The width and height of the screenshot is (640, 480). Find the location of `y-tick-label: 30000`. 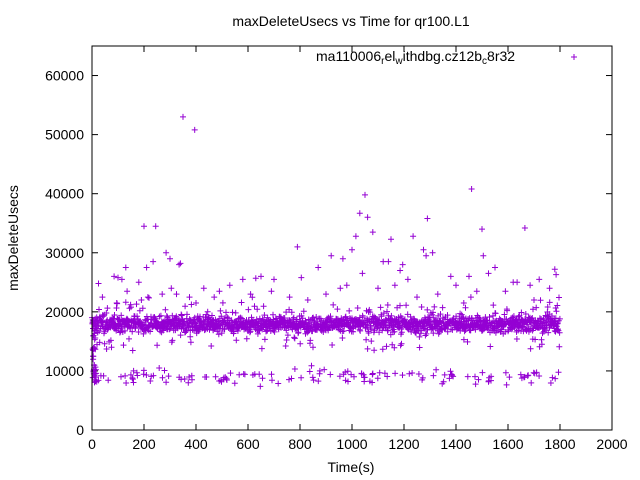

y-tick-label: 30000 is located at coordinates (64, 253).